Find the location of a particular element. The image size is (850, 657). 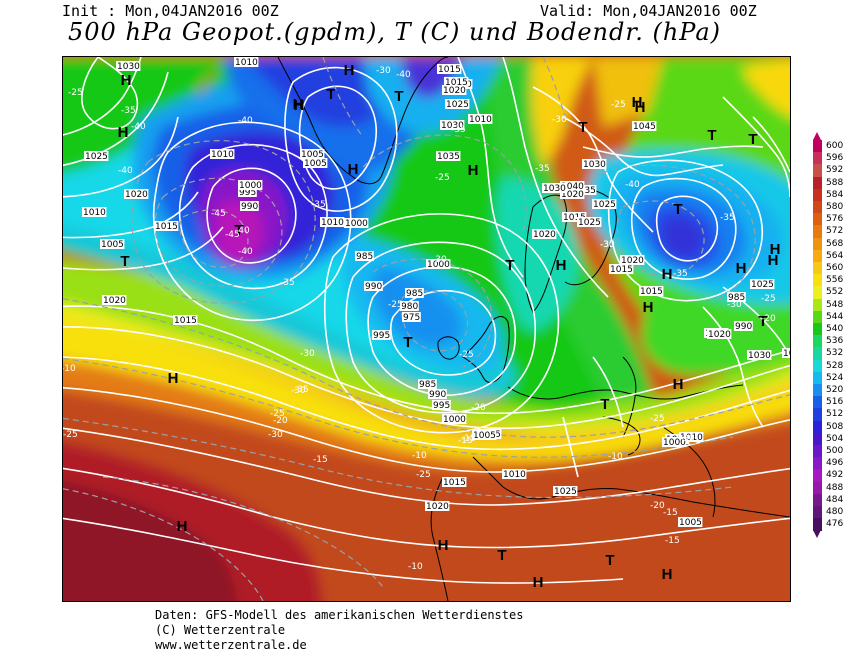

isobar-label: 1015 is located at coordinates (166, 227).